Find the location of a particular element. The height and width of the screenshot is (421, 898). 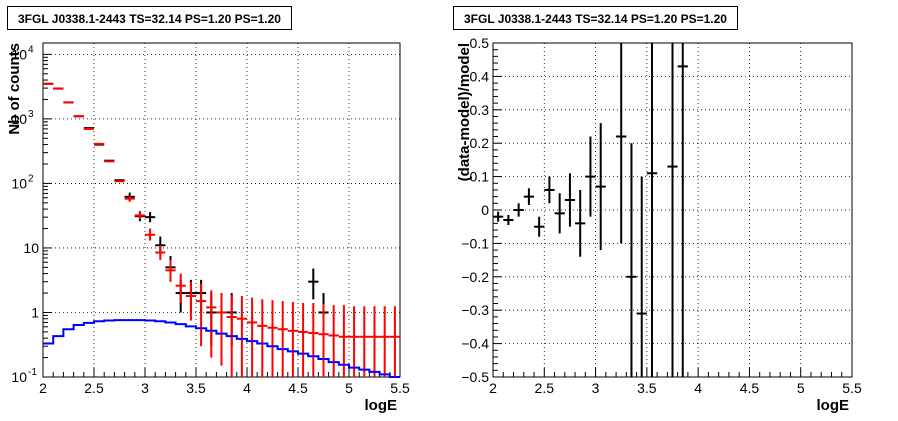

counts-y-tick-label: 1 is located at coordinates (35, 312).